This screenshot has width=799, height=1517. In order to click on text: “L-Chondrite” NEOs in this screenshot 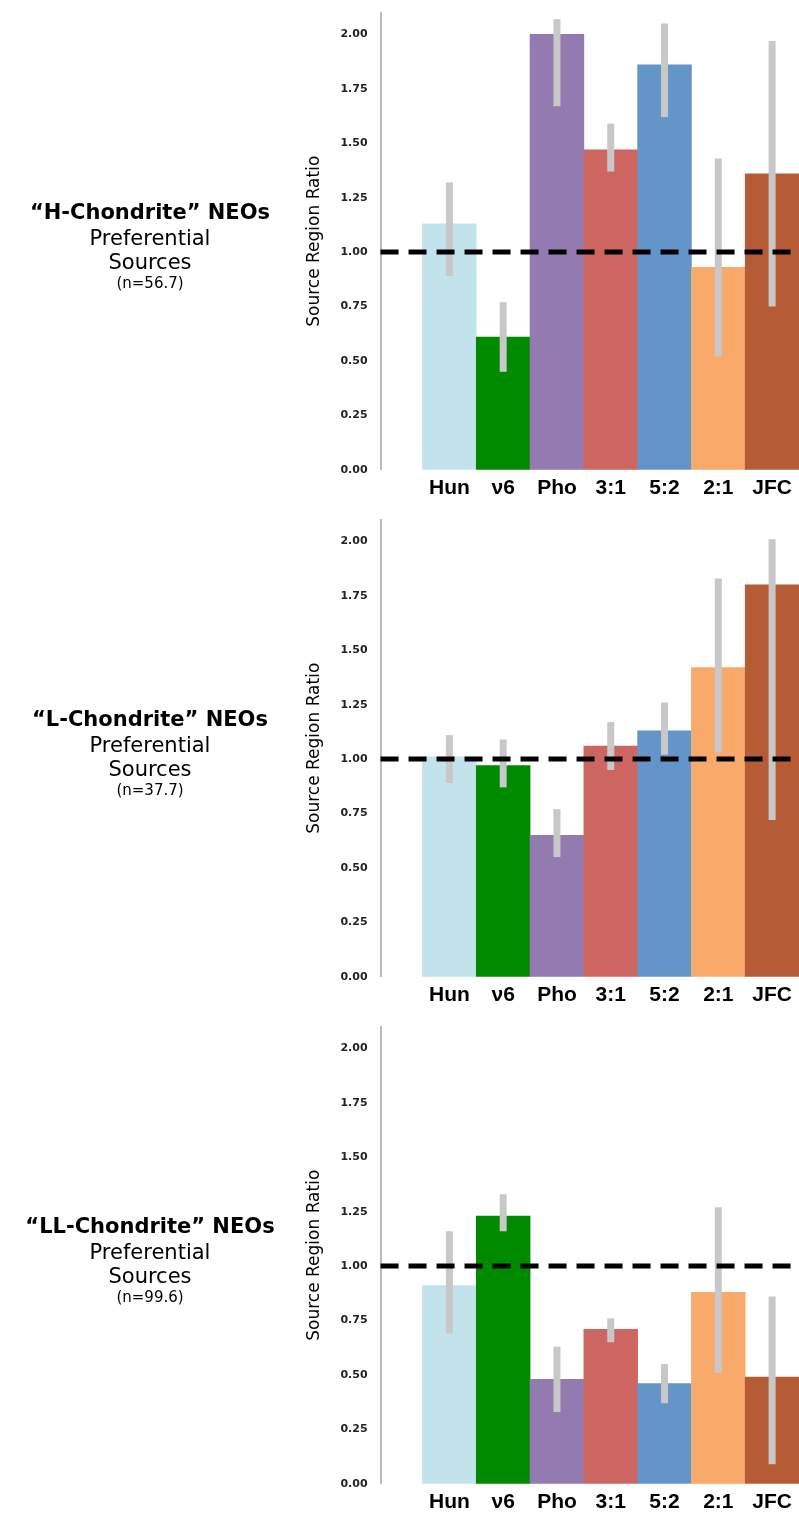, I will do `click(150, 719)`.